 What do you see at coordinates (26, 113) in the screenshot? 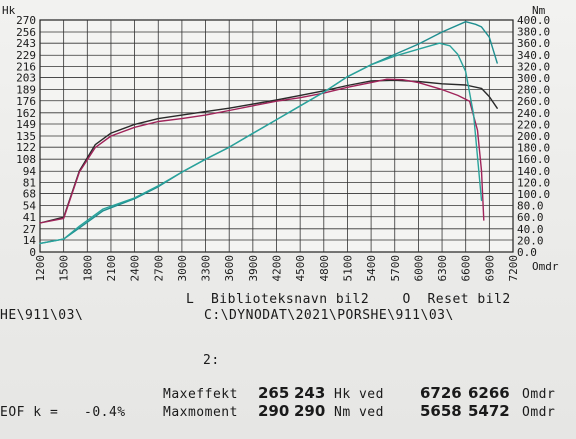
I see `left-tick-label: 162` at bounding box center [26, 113].